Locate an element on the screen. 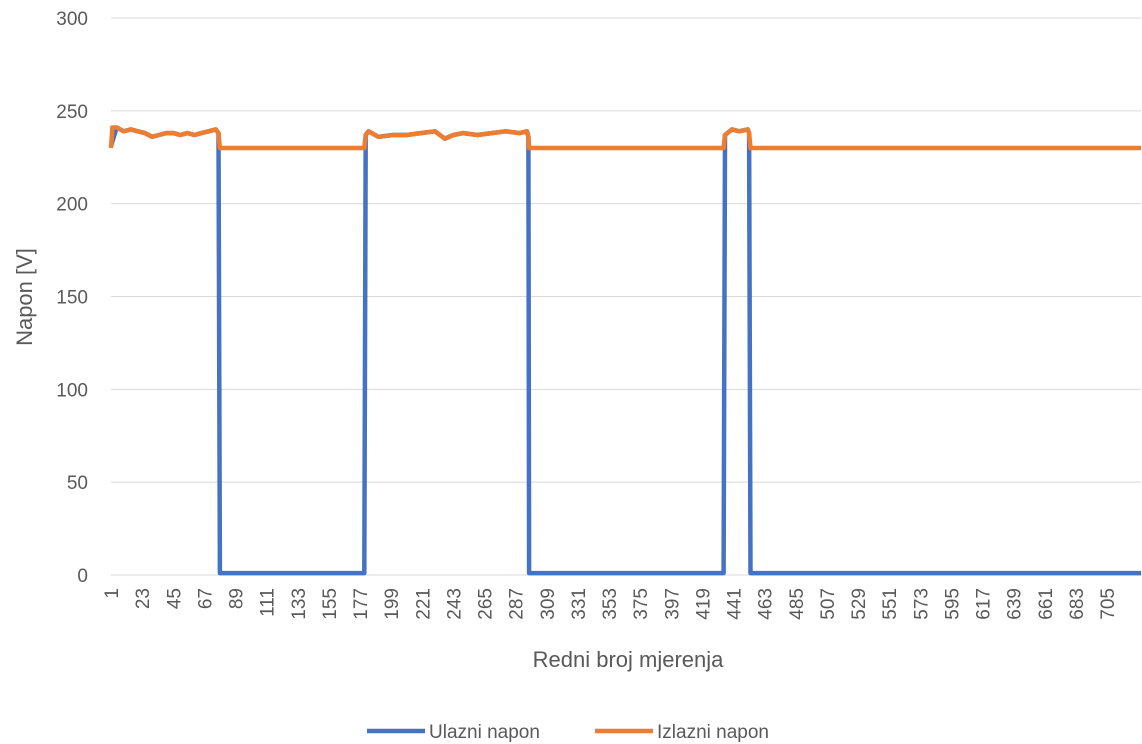 Image resolution: width=1142 pixels, height=744 pixels. y-tick-label: 100 is located at coordinates (72, 390).